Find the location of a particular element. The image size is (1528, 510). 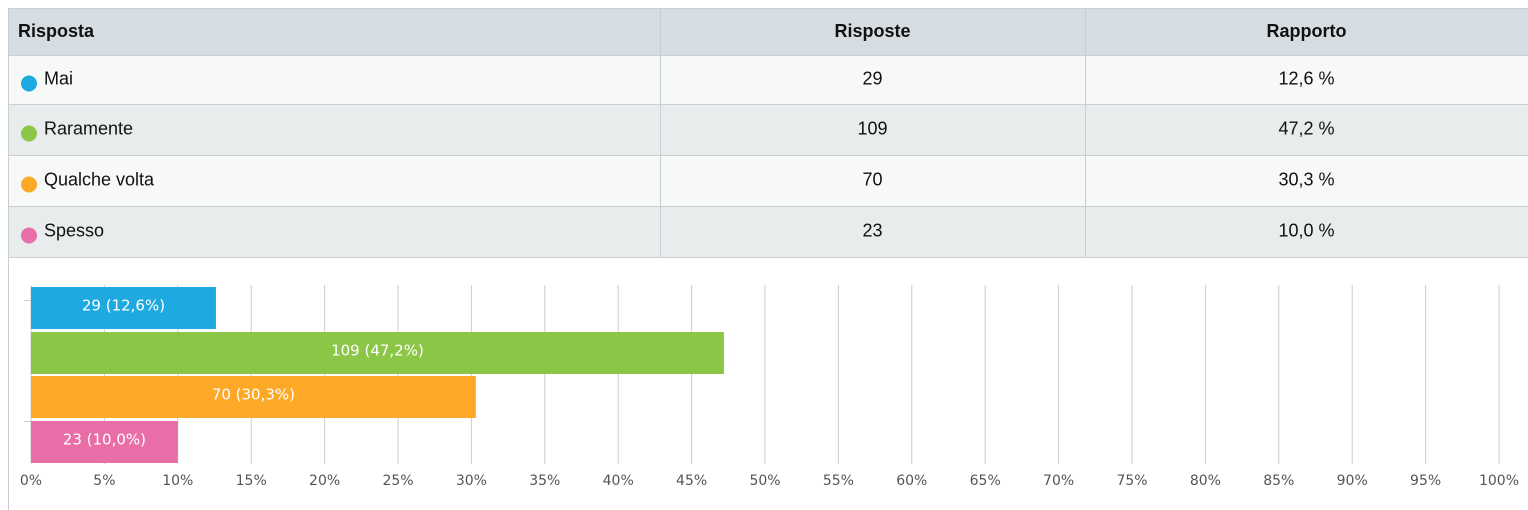

bar-value-label: 29 (12,6%) is located at coordinates (123, 306).